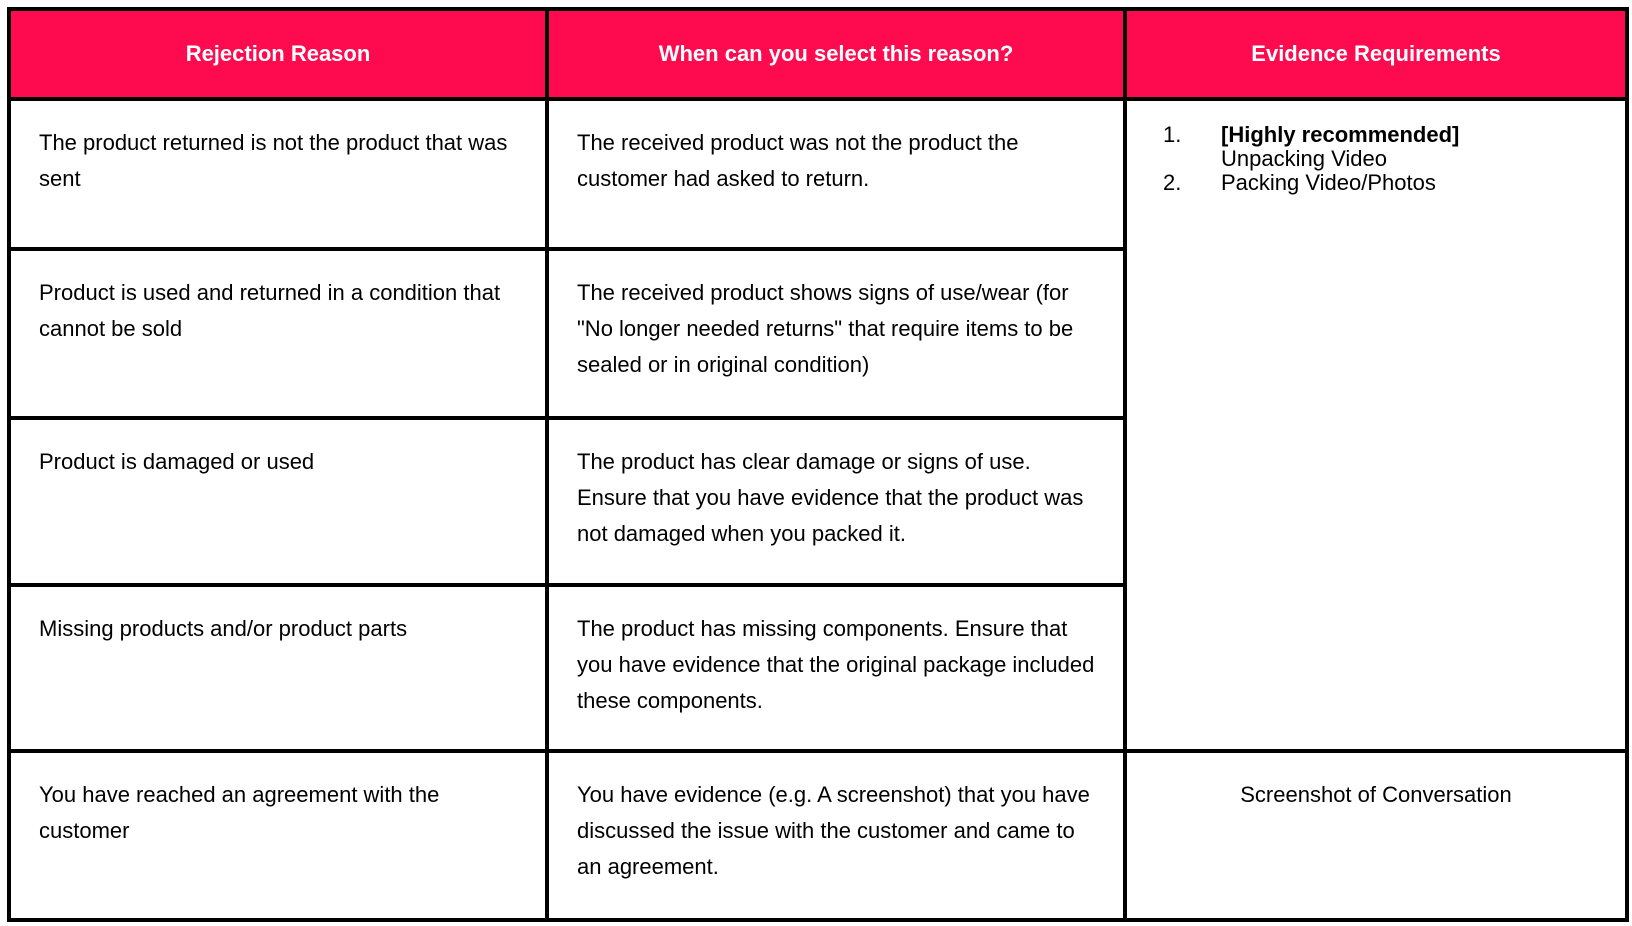 This screenshot has height=926, width=1632. I want to click on evidence-list-item: 1. [Highly recommended] Unpacking Video, so click(1380, 147).